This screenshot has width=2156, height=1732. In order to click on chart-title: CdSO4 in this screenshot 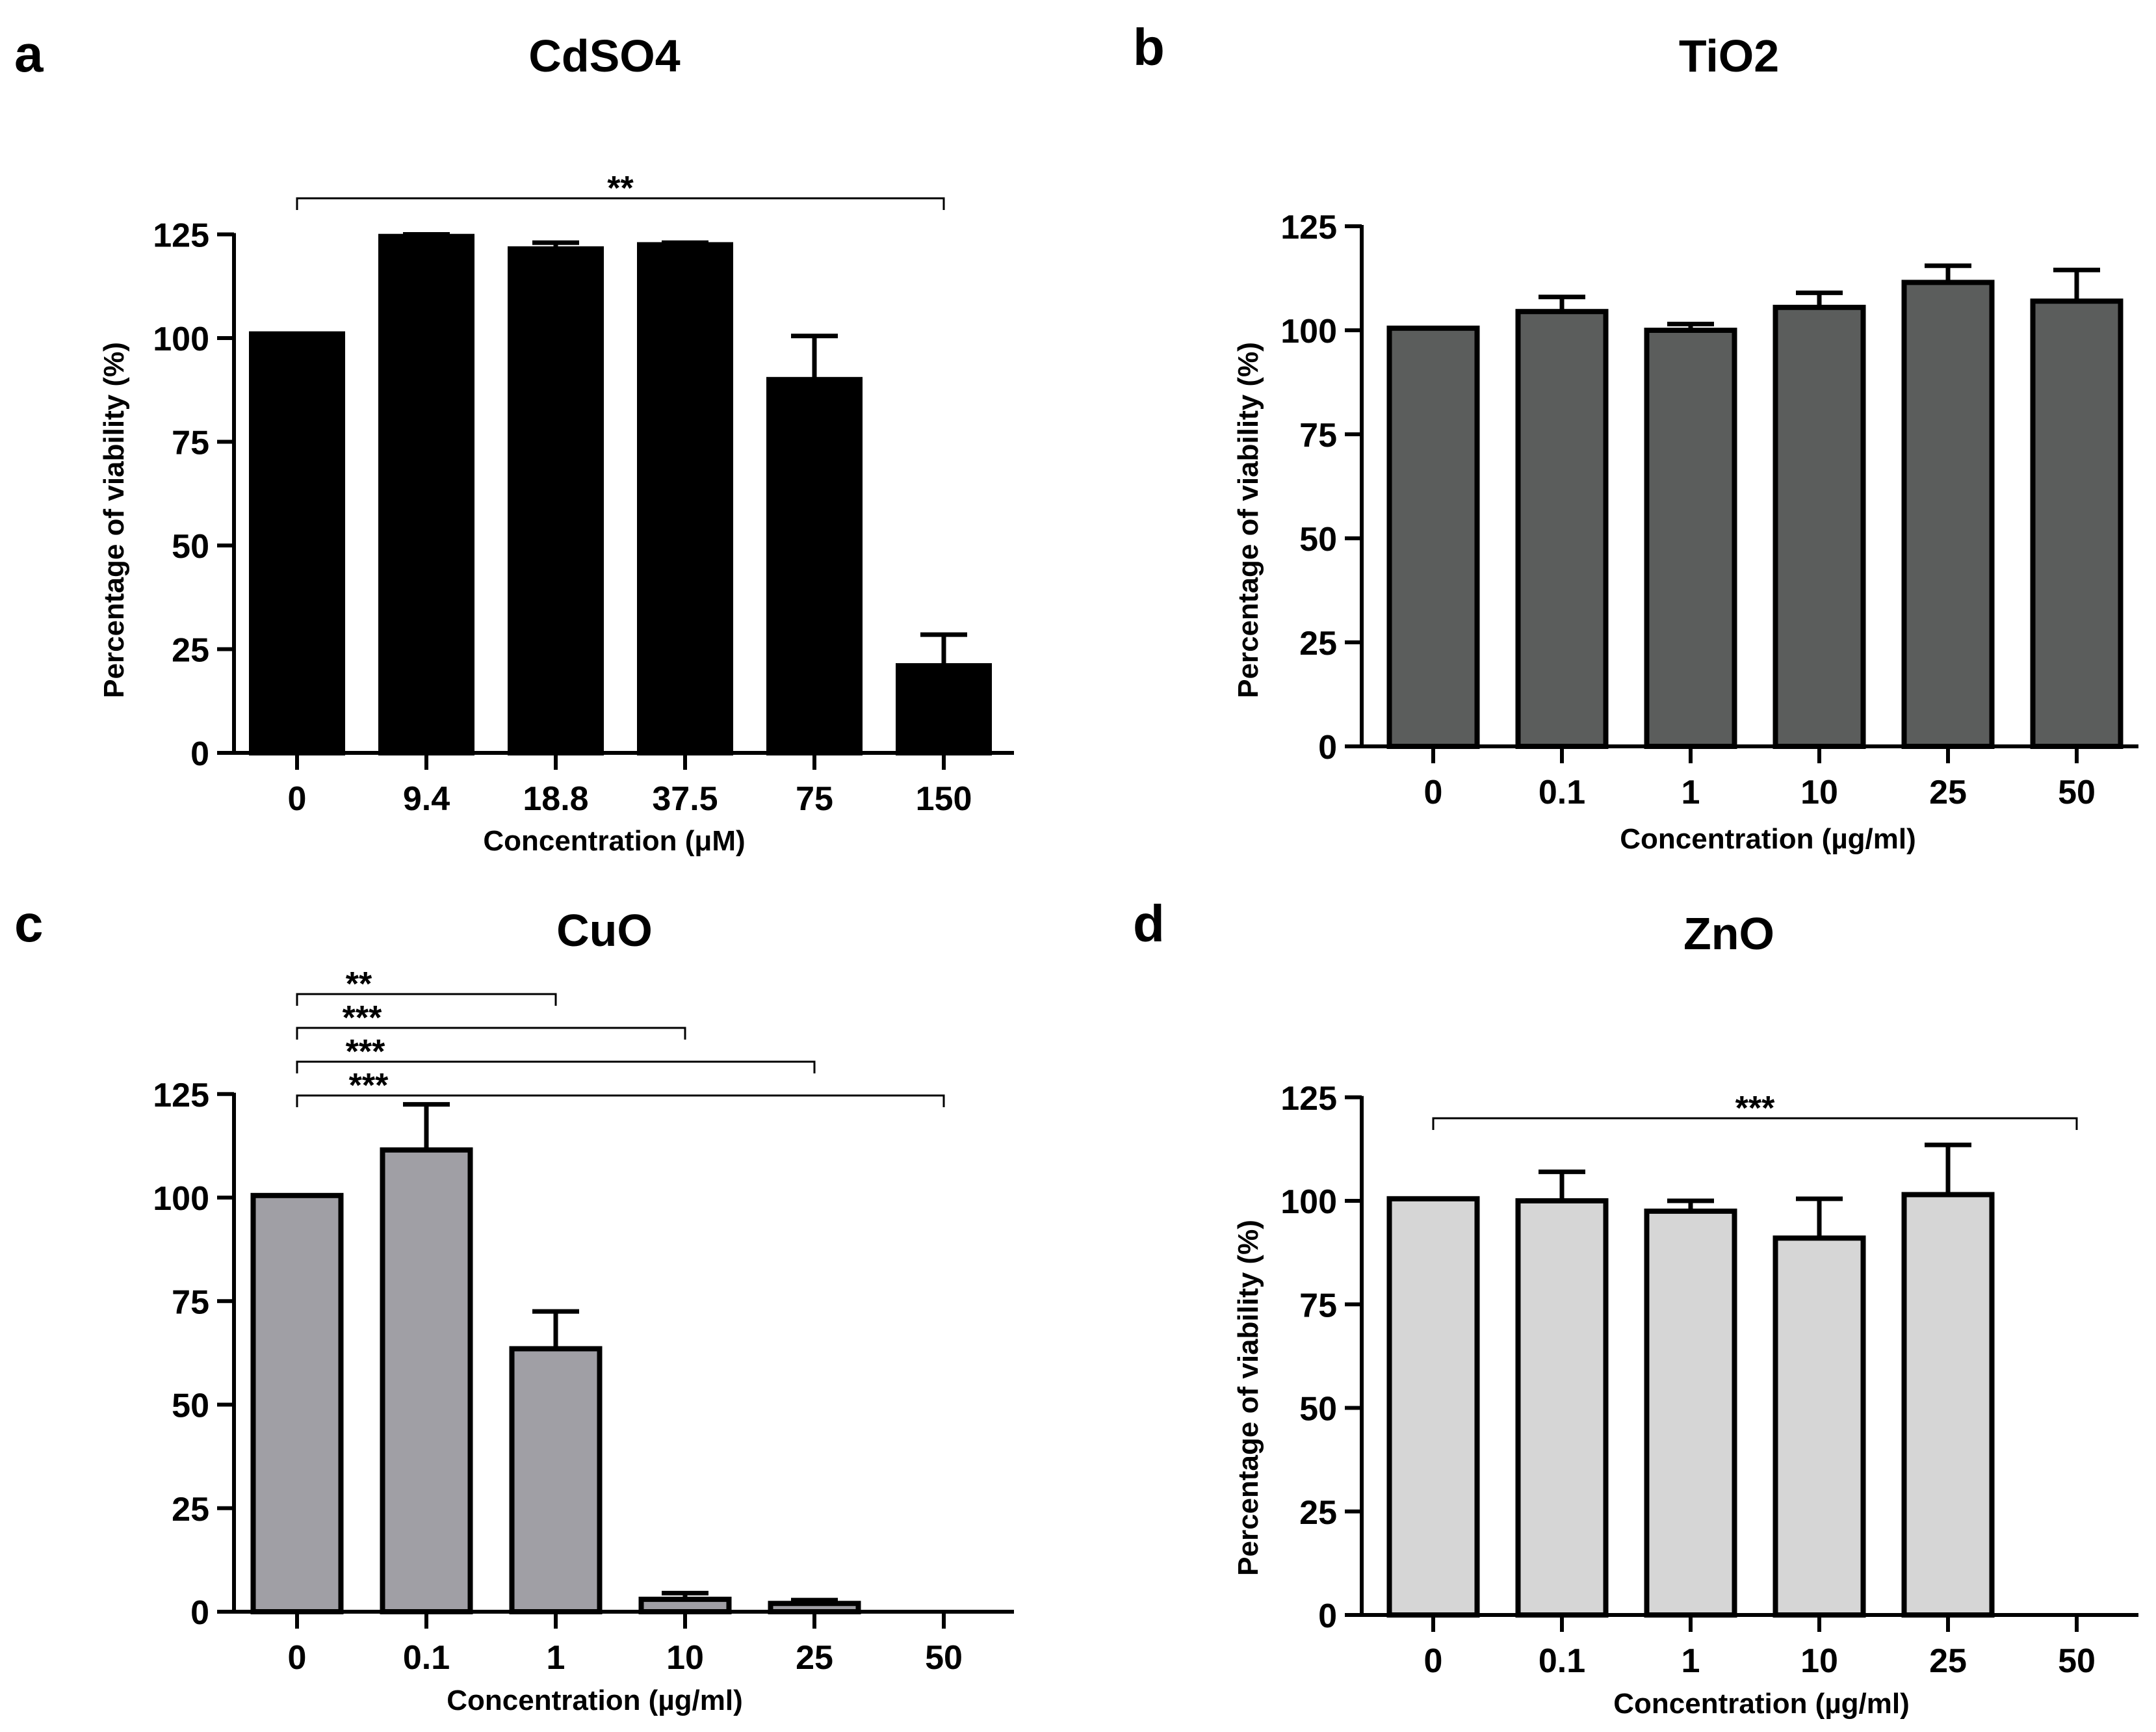, I will do `click(604, 56)`.